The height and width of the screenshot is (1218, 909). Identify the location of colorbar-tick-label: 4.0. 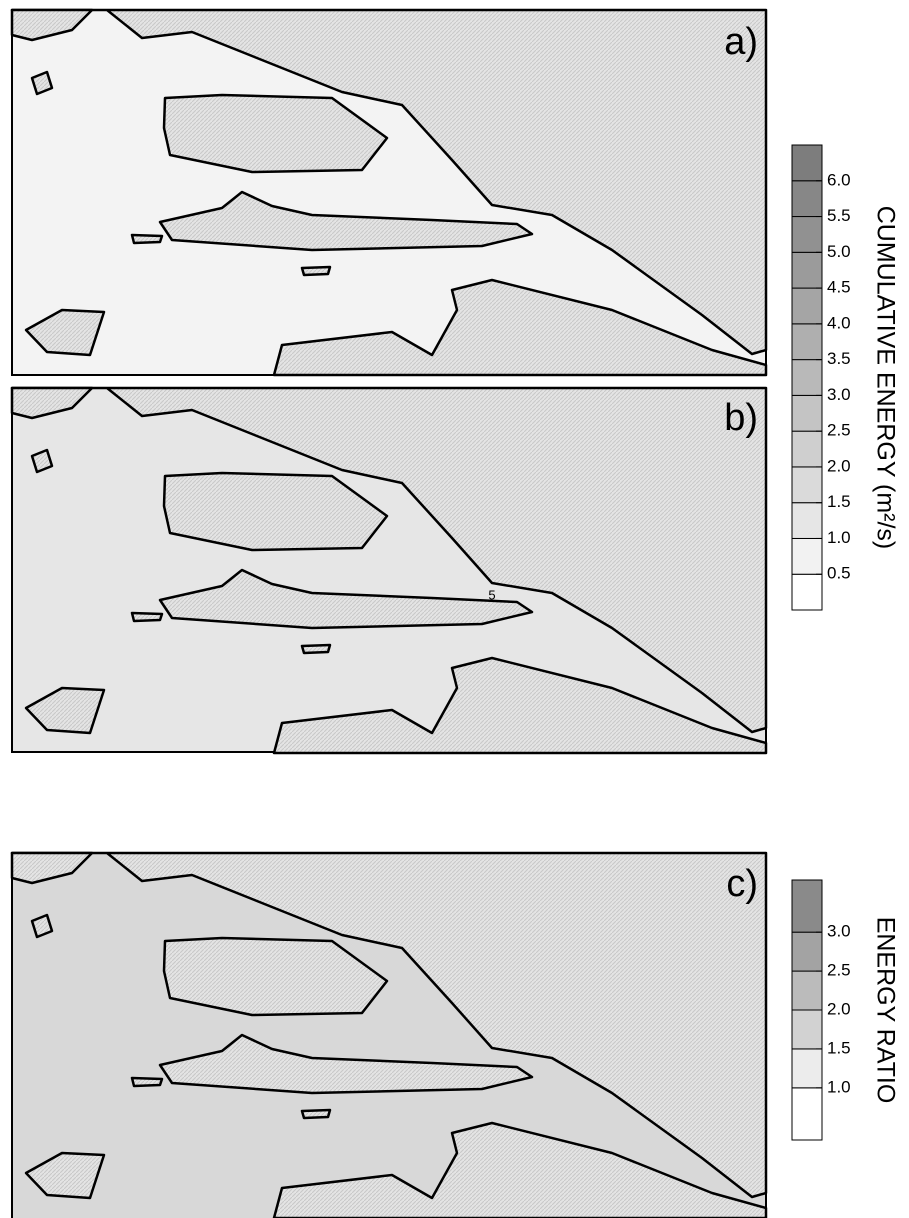
(839, 322).